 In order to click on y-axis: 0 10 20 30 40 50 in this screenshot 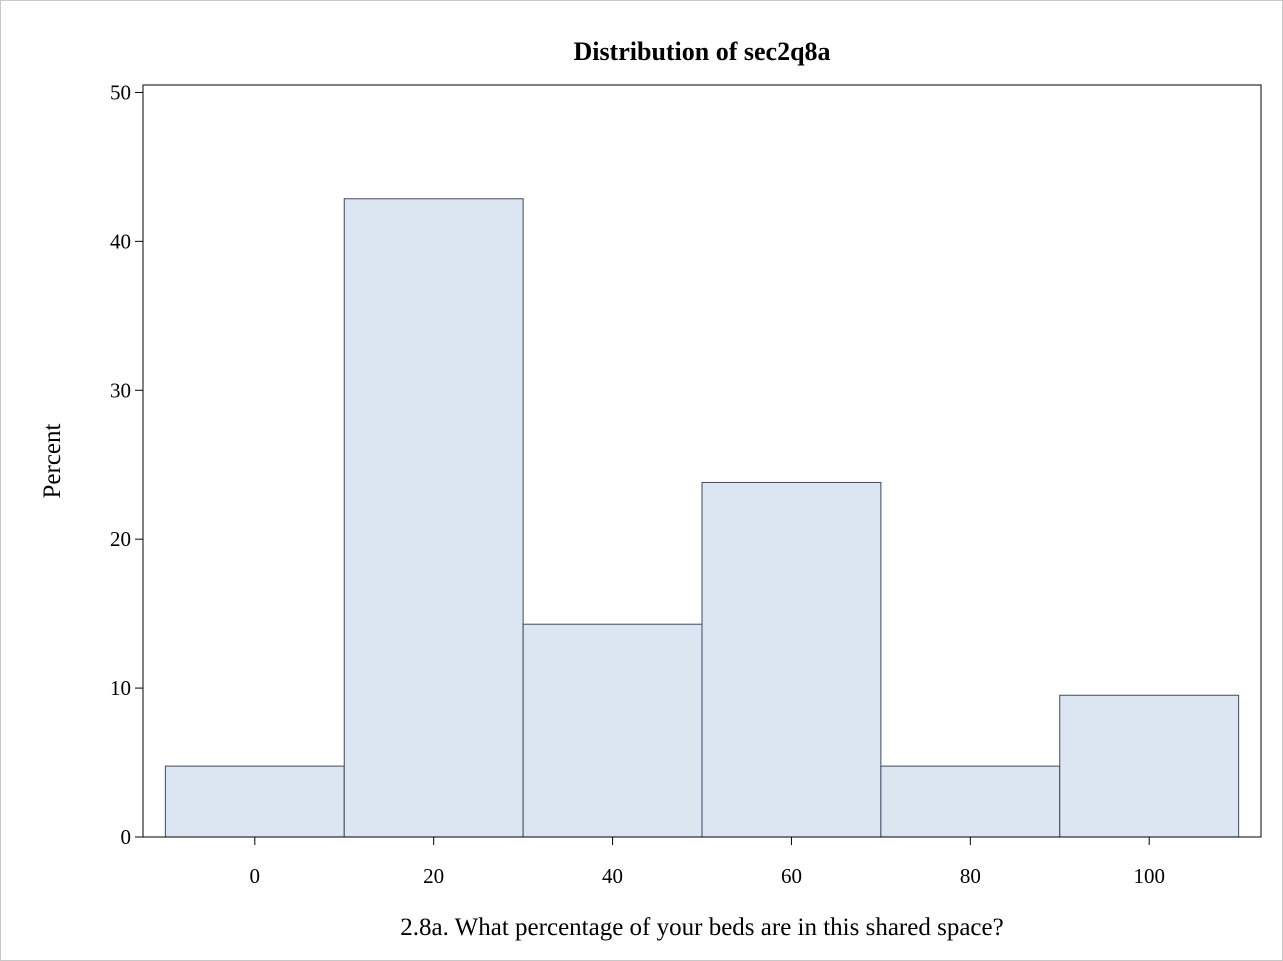, I will do `click(126, 464)`.